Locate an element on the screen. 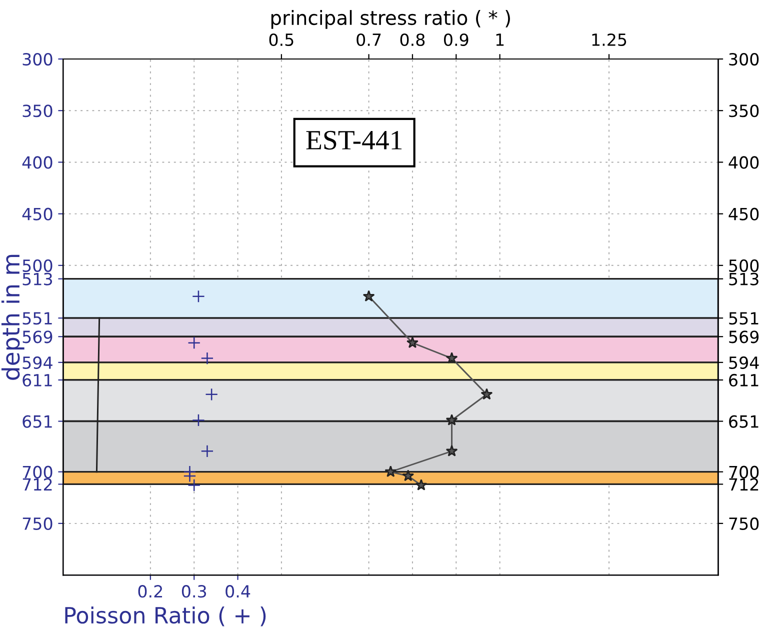  x2-axis-title: principal stress ratio ( * ) is located at coordinates (390, 19).